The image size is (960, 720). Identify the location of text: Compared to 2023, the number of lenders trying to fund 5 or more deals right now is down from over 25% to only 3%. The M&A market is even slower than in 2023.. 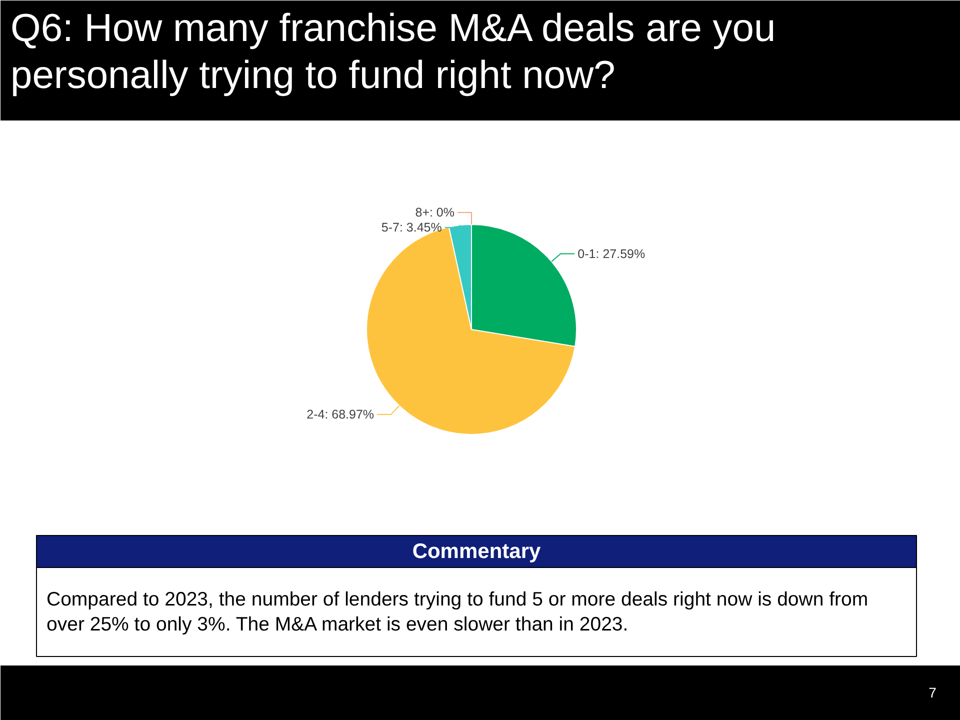
(457, 612).